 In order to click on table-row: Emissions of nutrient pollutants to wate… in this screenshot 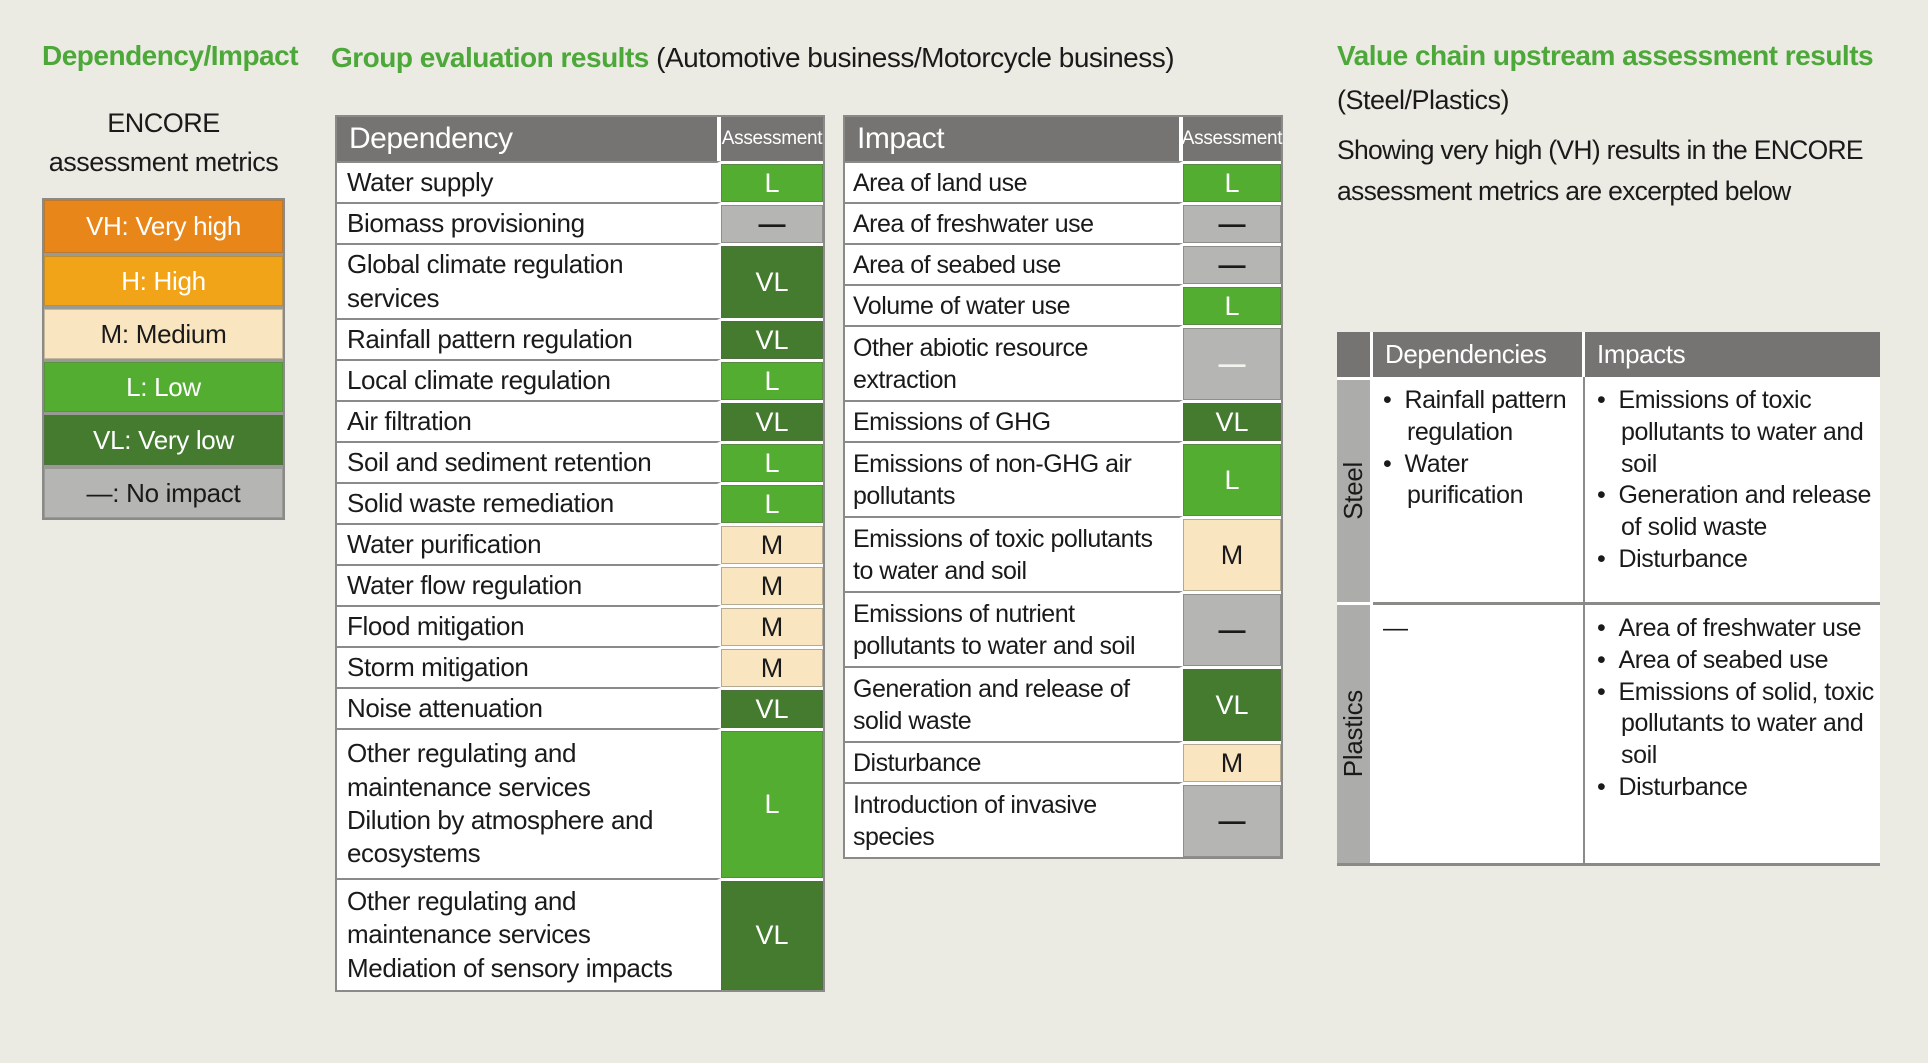, I will do `click(1063, 628)`.